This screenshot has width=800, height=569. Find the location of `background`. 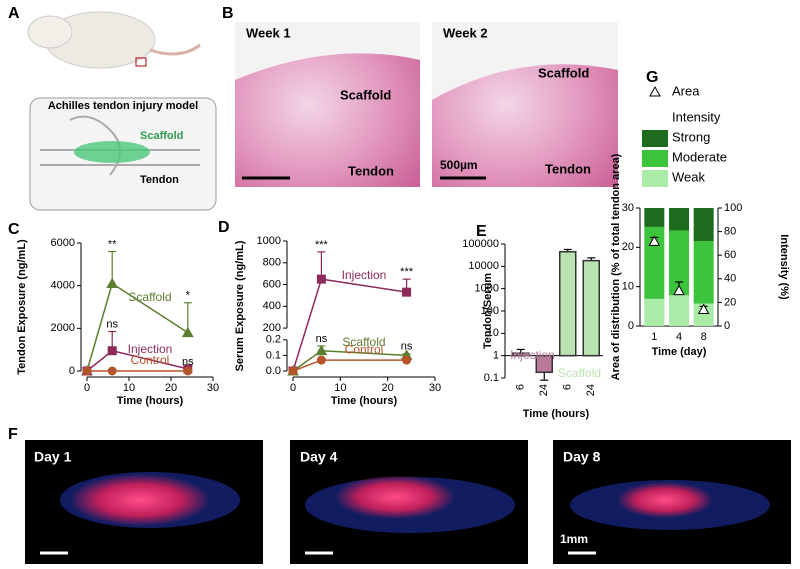

background is located at coordinates (525, 61).